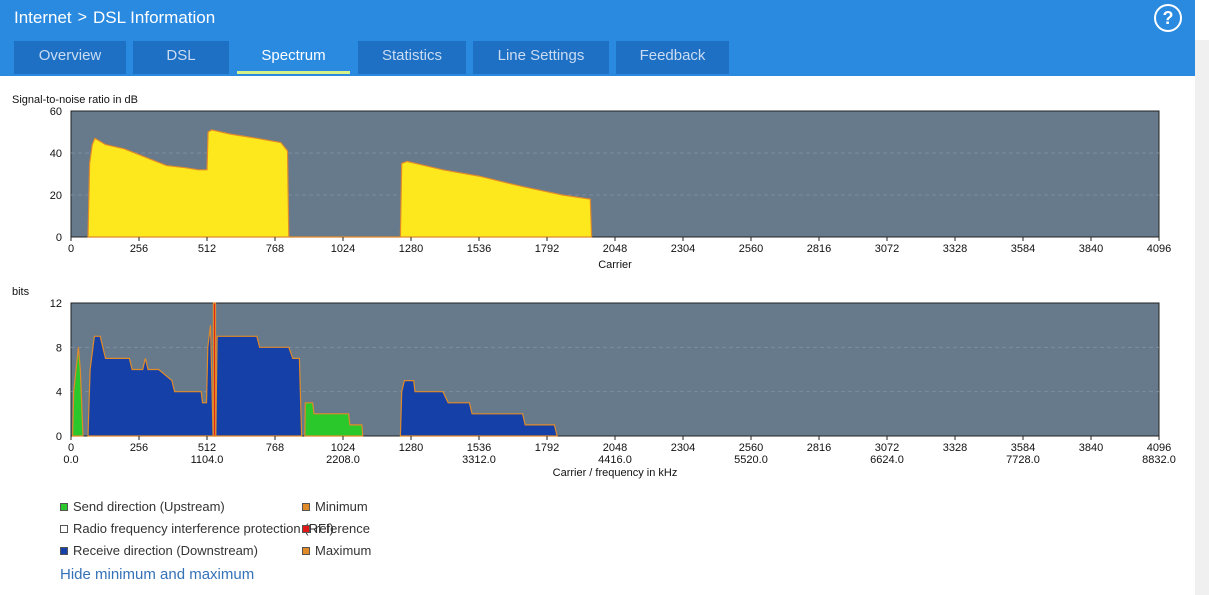  What do you see at coordinates (306, 550) in the screenshot?
I see `legend-swatch-maximum` at bounding box center [306, 550].